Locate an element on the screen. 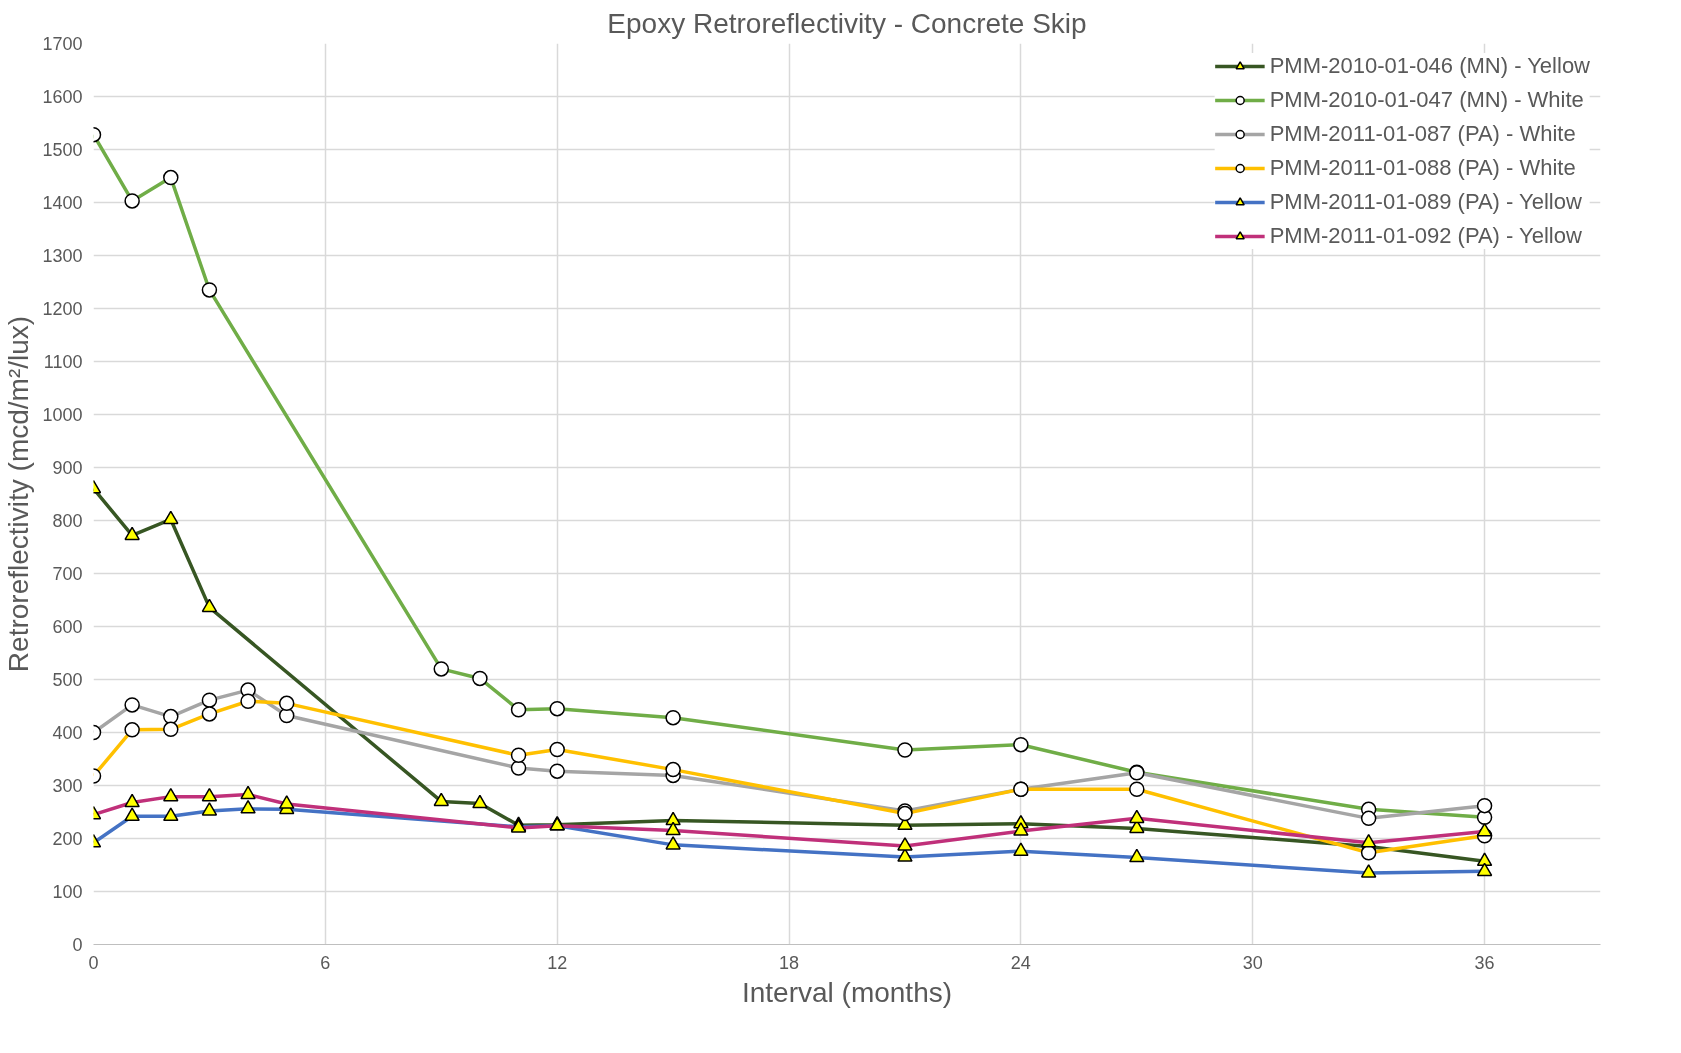 This screenshot has height=1053, width=1681. y-tick-label: 100 is located at coordinates (67, 892).